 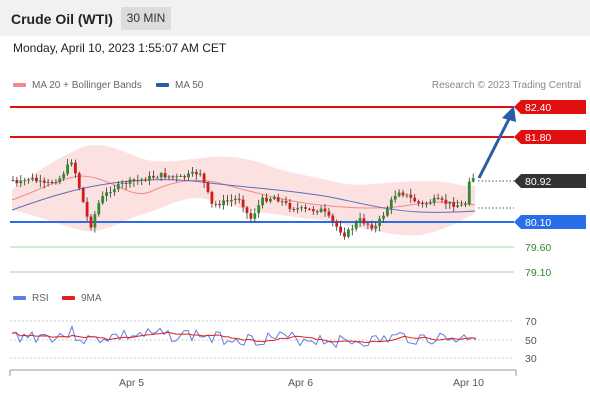 What do you see at coordinates (295, 18) in the screenshot?
I see `chart-header: Crude Oil (WTI) 30 MIN` at bounding box center [295, 18].